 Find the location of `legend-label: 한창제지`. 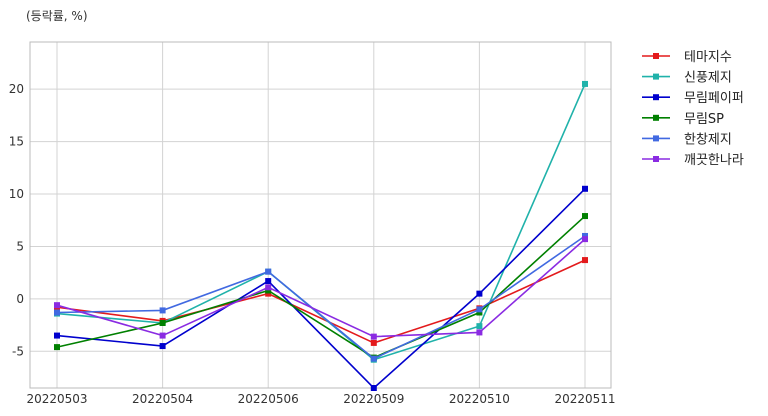

legend-label: 한창제지 is located at coordinates (708, 139).